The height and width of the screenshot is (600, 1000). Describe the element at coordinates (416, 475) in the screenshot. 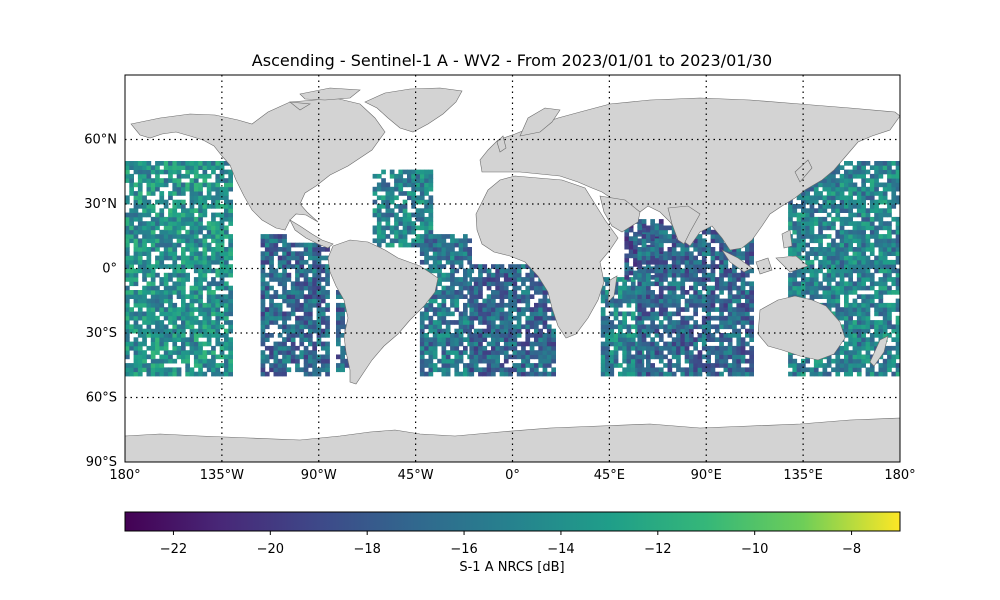

I see `longitude-tick-label: 45°W` at that location.